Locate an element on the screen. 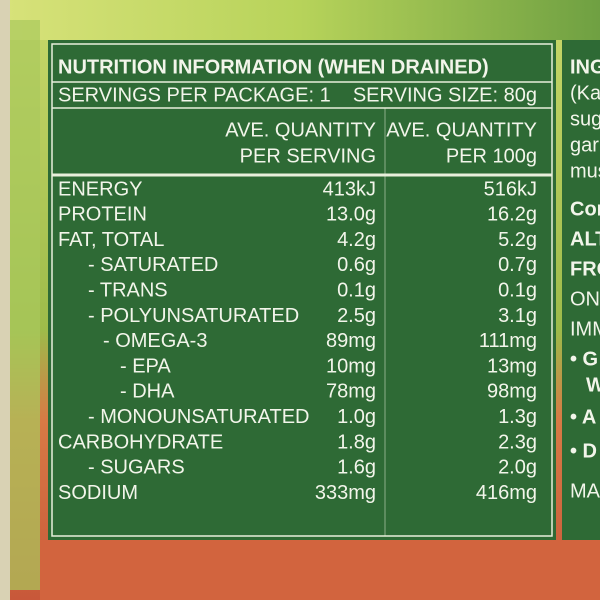  row-label: - OMEGA-3 is located at coordinates (155, 341).